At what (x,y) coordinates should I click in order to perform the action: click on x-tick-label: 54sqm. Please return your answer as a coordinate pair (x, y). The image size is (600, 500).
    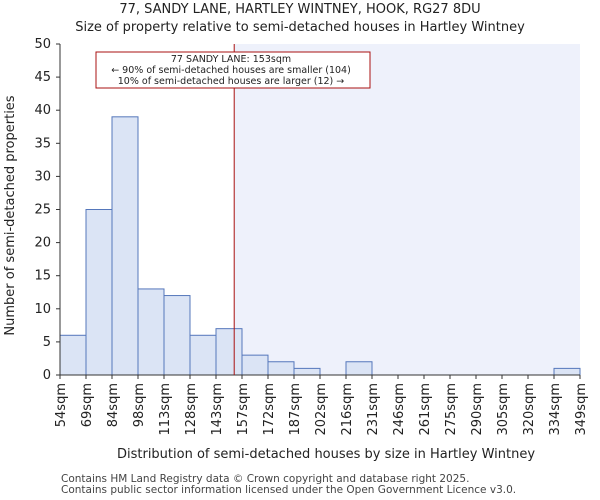
    Looking at the image, I should click on (61, 405).